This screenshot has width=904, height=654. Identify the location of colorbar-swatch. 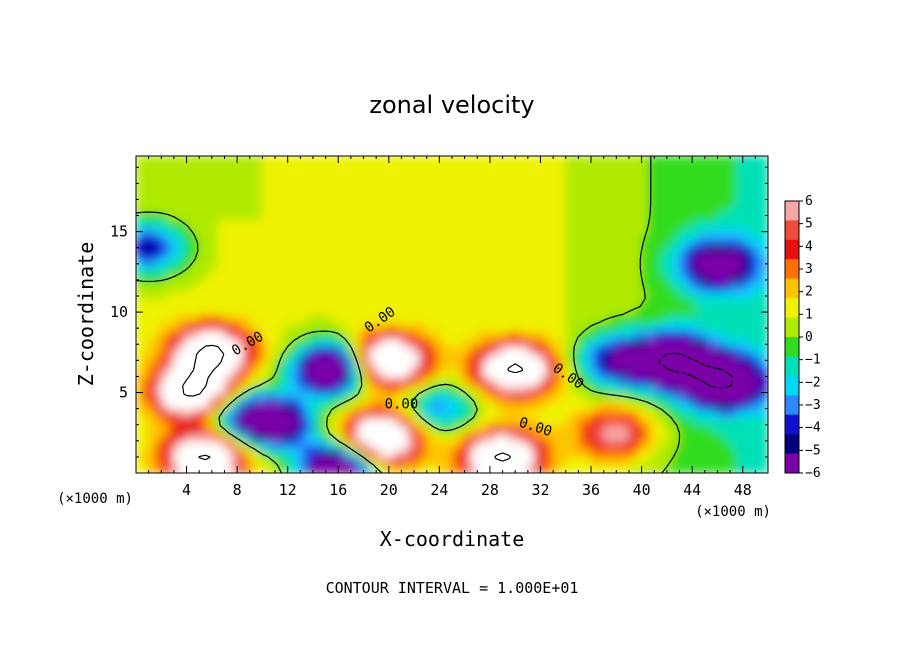
(792, 288).